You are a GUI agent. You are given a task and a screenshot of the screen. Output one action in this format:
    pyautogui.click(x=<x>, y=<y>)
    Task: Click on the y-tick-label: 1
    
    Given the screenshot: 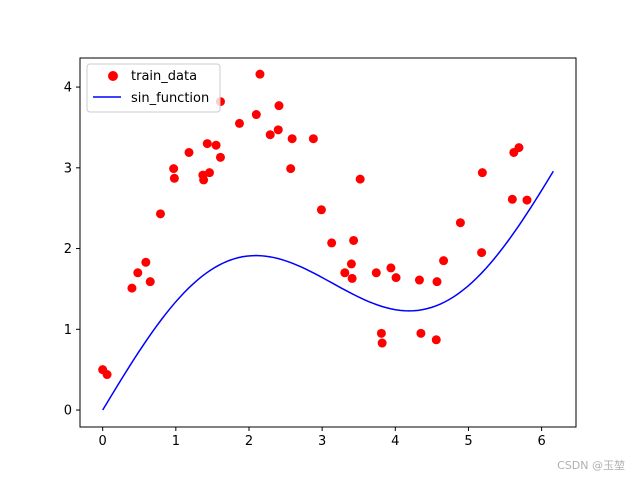 What is the action you would take?
    pyautogui.click(x=68, y=330)
    